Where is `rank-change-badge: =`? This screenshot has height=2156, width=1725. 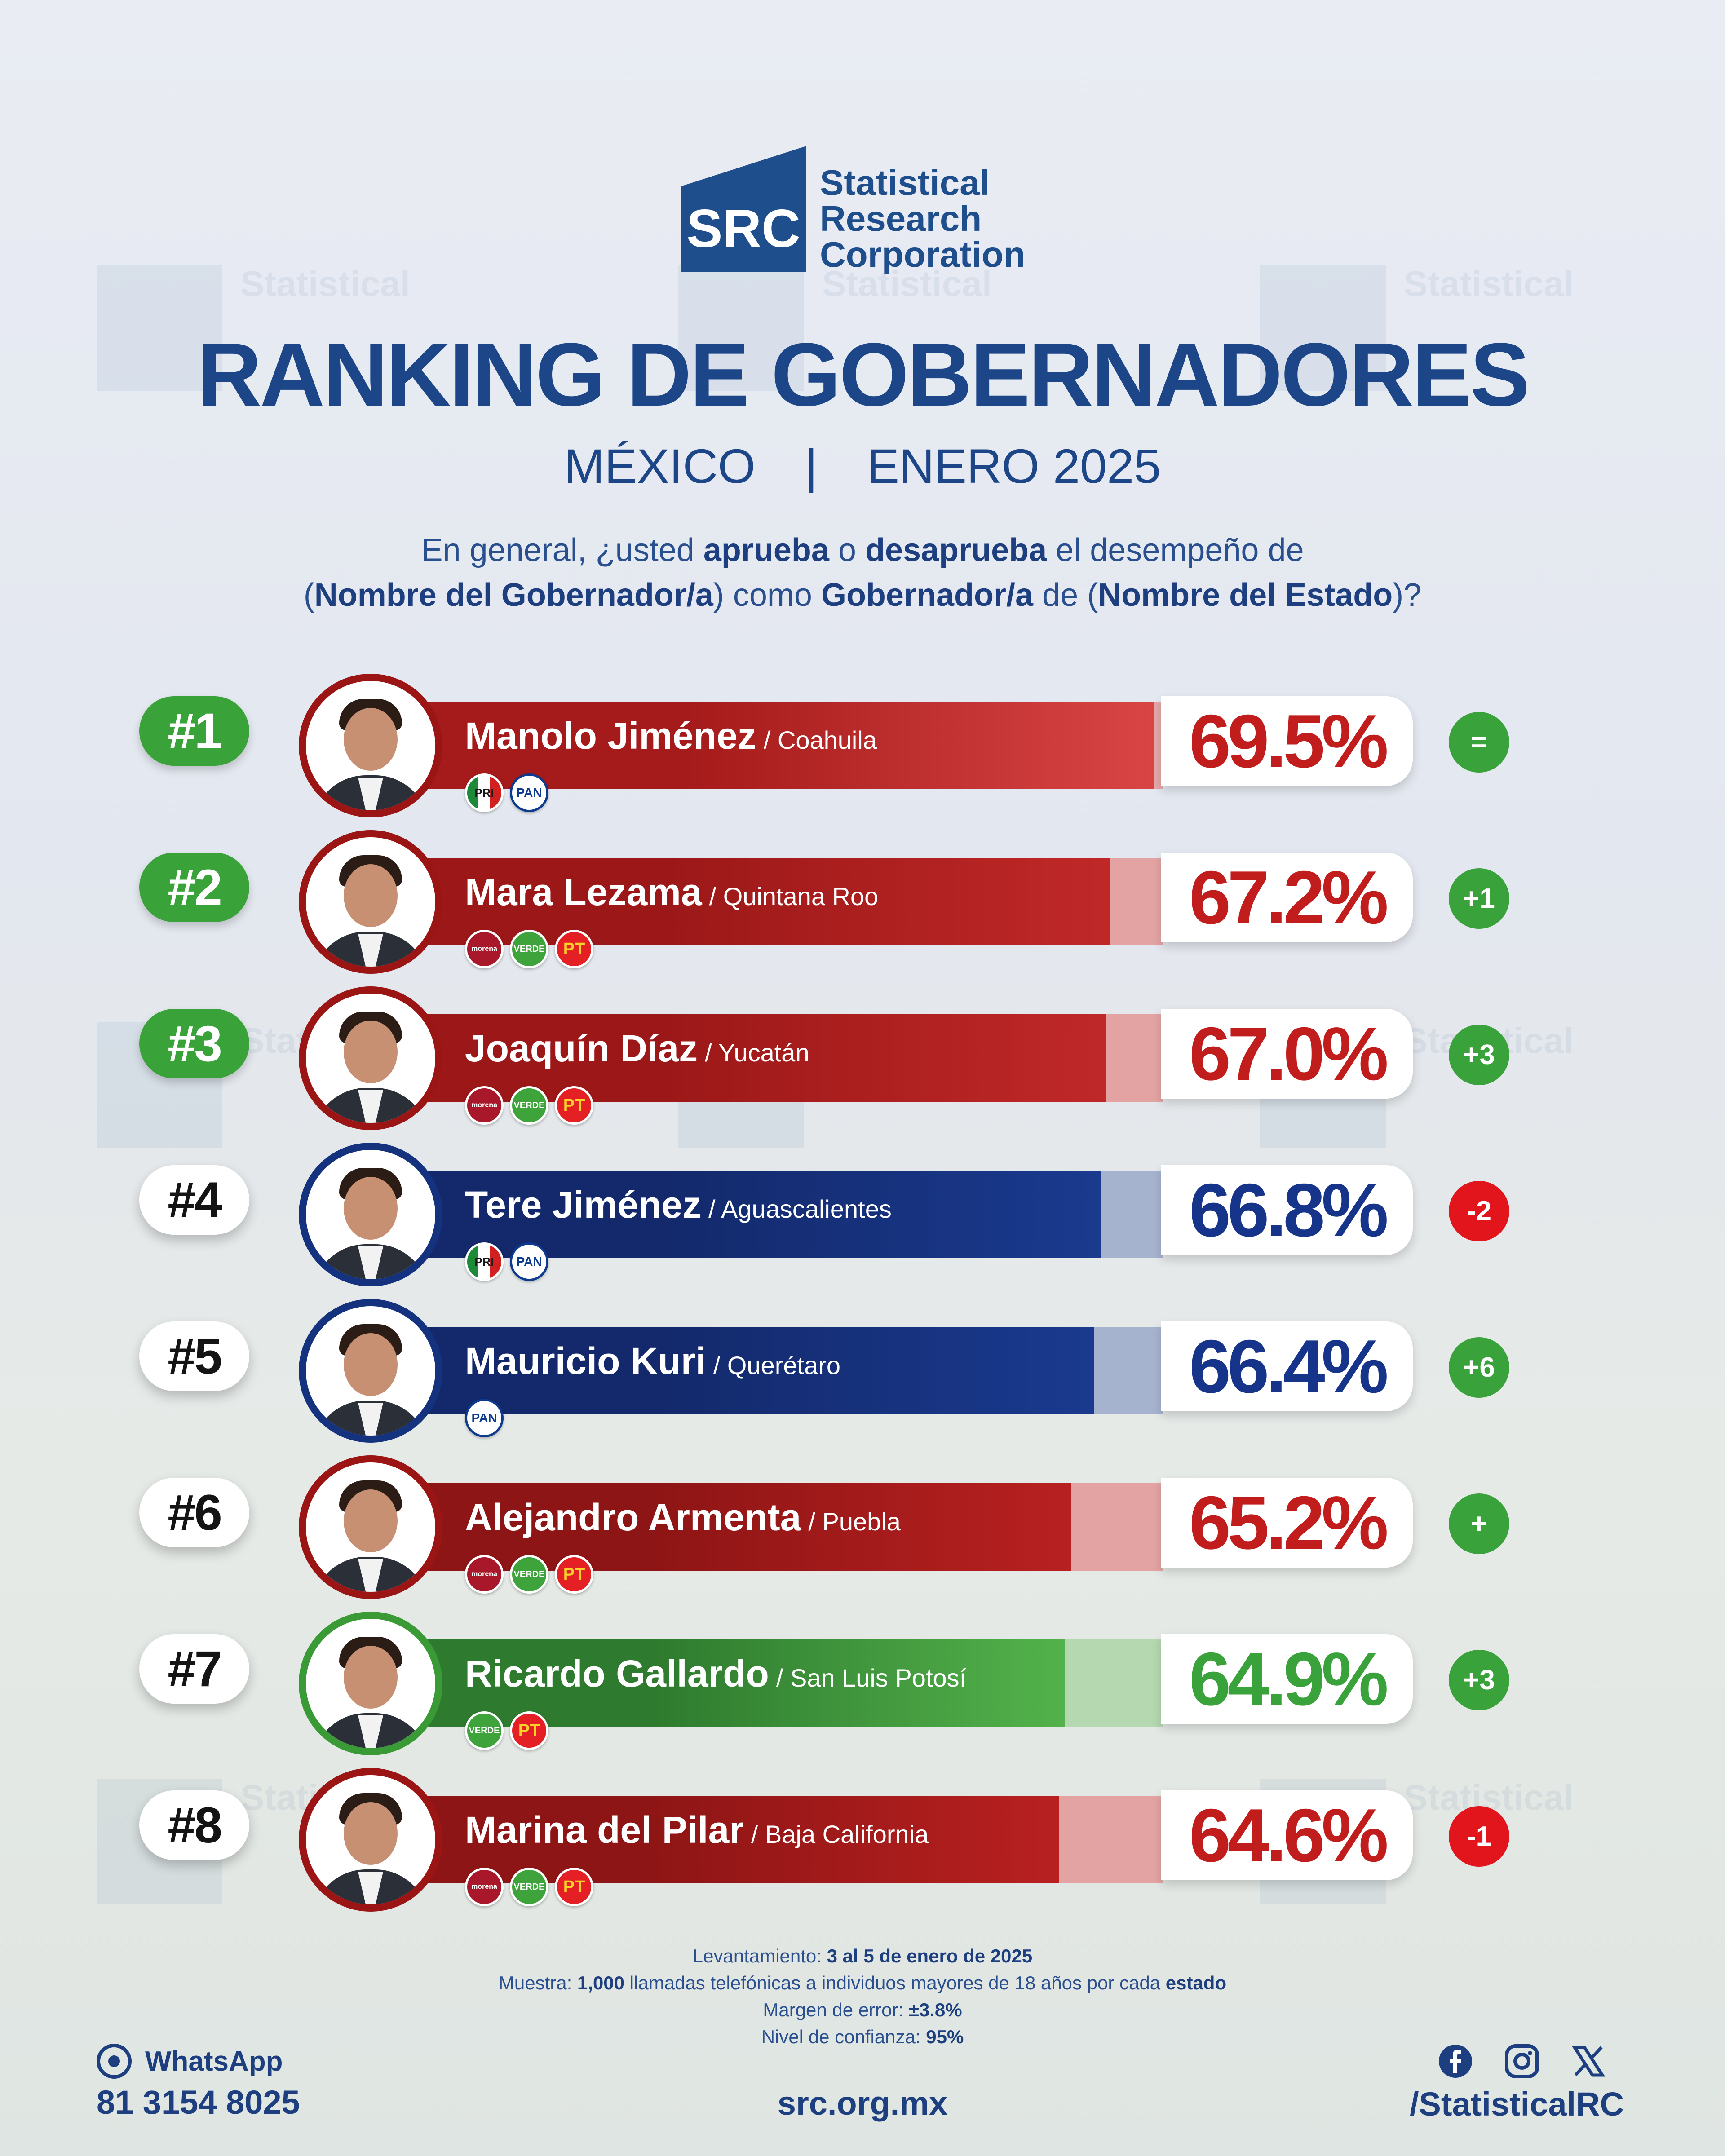 rank-change-badge: = is located at coordinates (1479, 743).